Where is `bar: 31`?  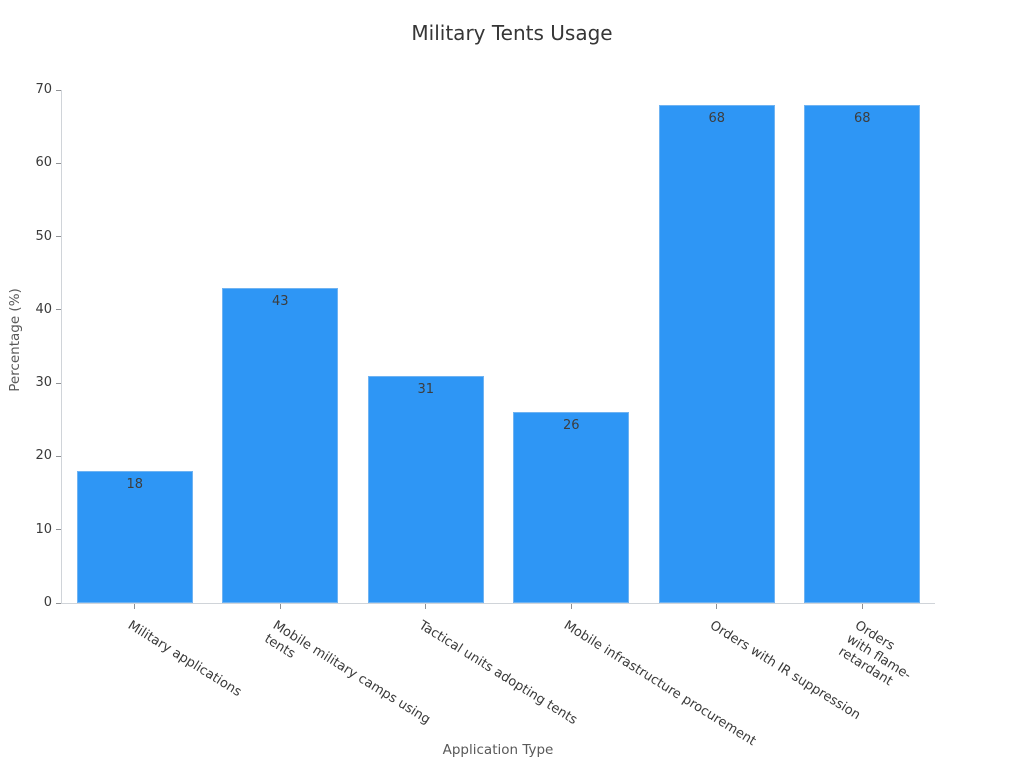
bar: 31 is located at coordinates (425, 489).